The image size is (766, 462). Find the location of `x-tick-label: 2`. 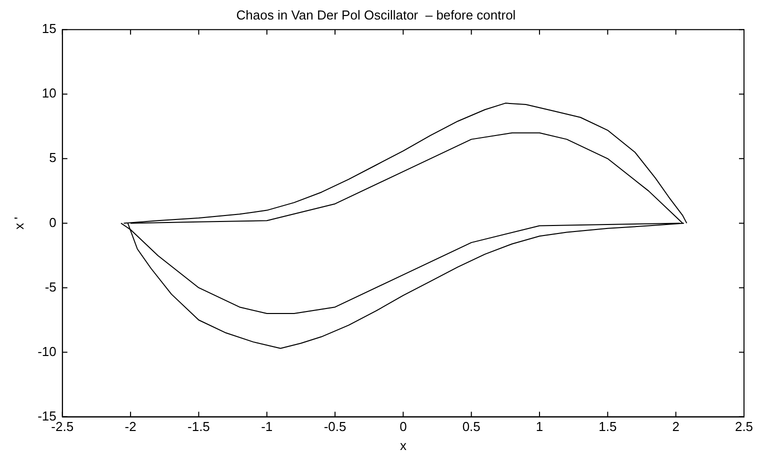

x-tick-label: 2 is located at coordinates (676, 426).